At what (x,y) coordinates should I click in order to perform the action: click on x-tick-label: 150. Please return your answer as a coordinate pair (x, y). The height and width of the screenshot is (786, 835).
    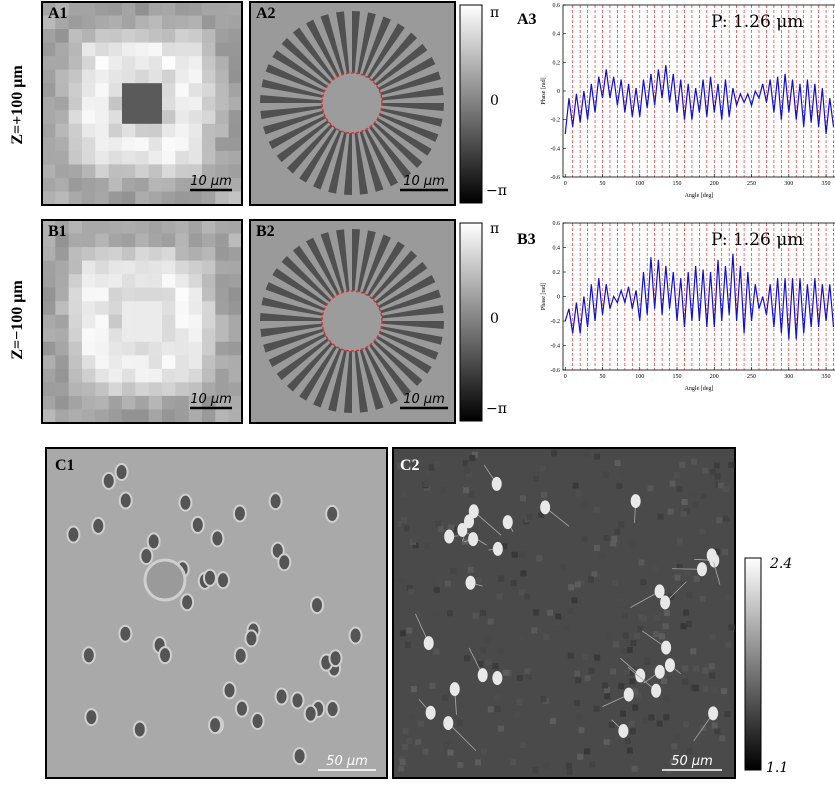
    Looking at the image, I should click on (677, 377).